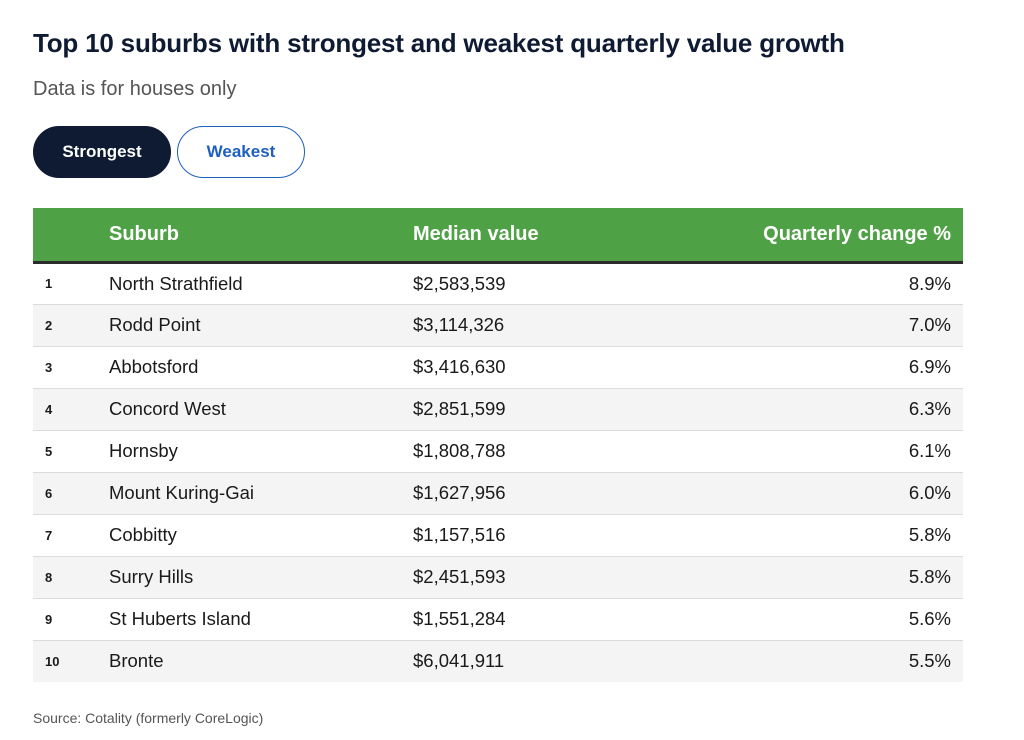 Image resolution: width=1024 pixels, height=740 pixels. Describe the element at coordinates (838, 493) in the screenshot. I see `quarterly-change-cell: 6.0%` at that location.